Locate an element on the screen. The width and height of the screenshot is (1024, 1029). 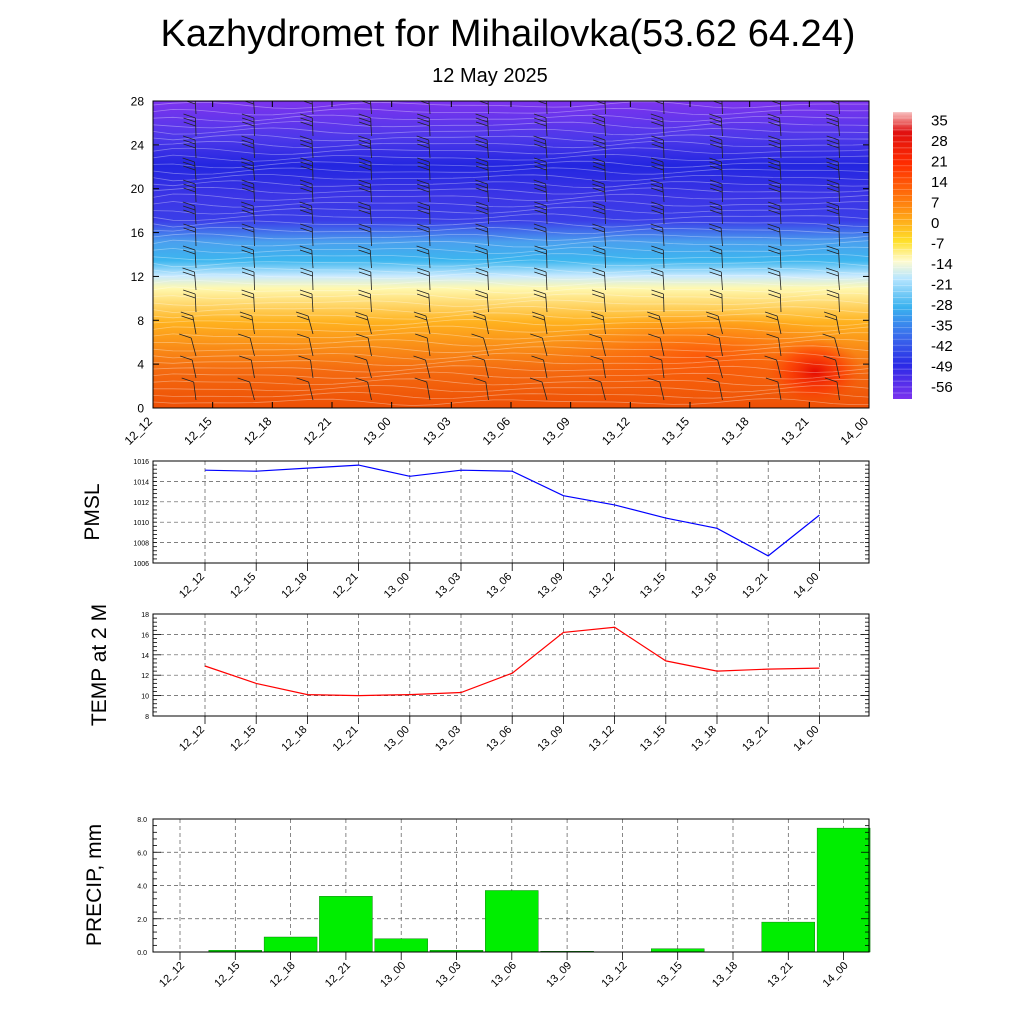
x-tick-label: 13_03 is located at coordinates (448, 739).